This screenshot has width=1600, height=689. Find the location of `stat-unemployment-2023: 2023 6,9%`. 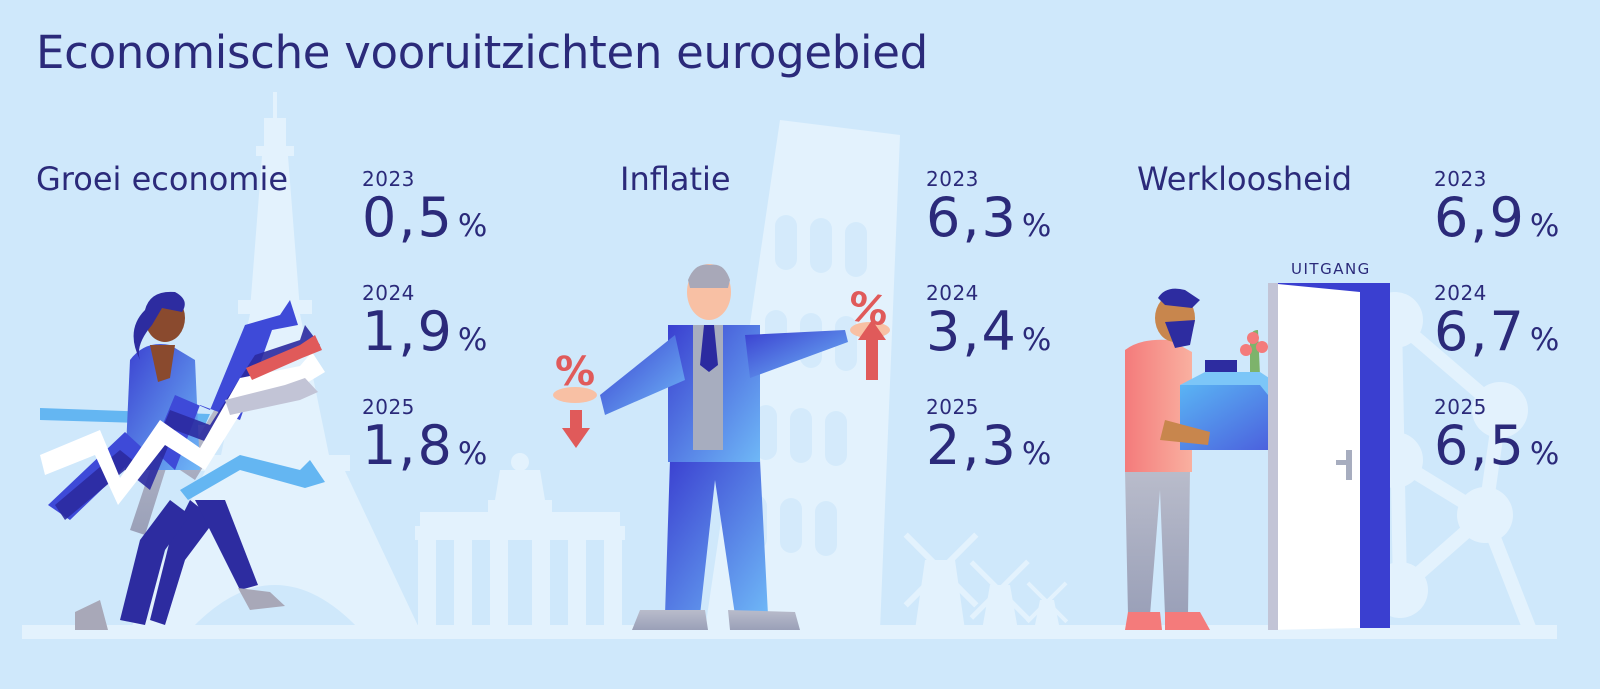

stat-unemployment-2023: 2023 6,9% is located at coordinates (1496, 211).